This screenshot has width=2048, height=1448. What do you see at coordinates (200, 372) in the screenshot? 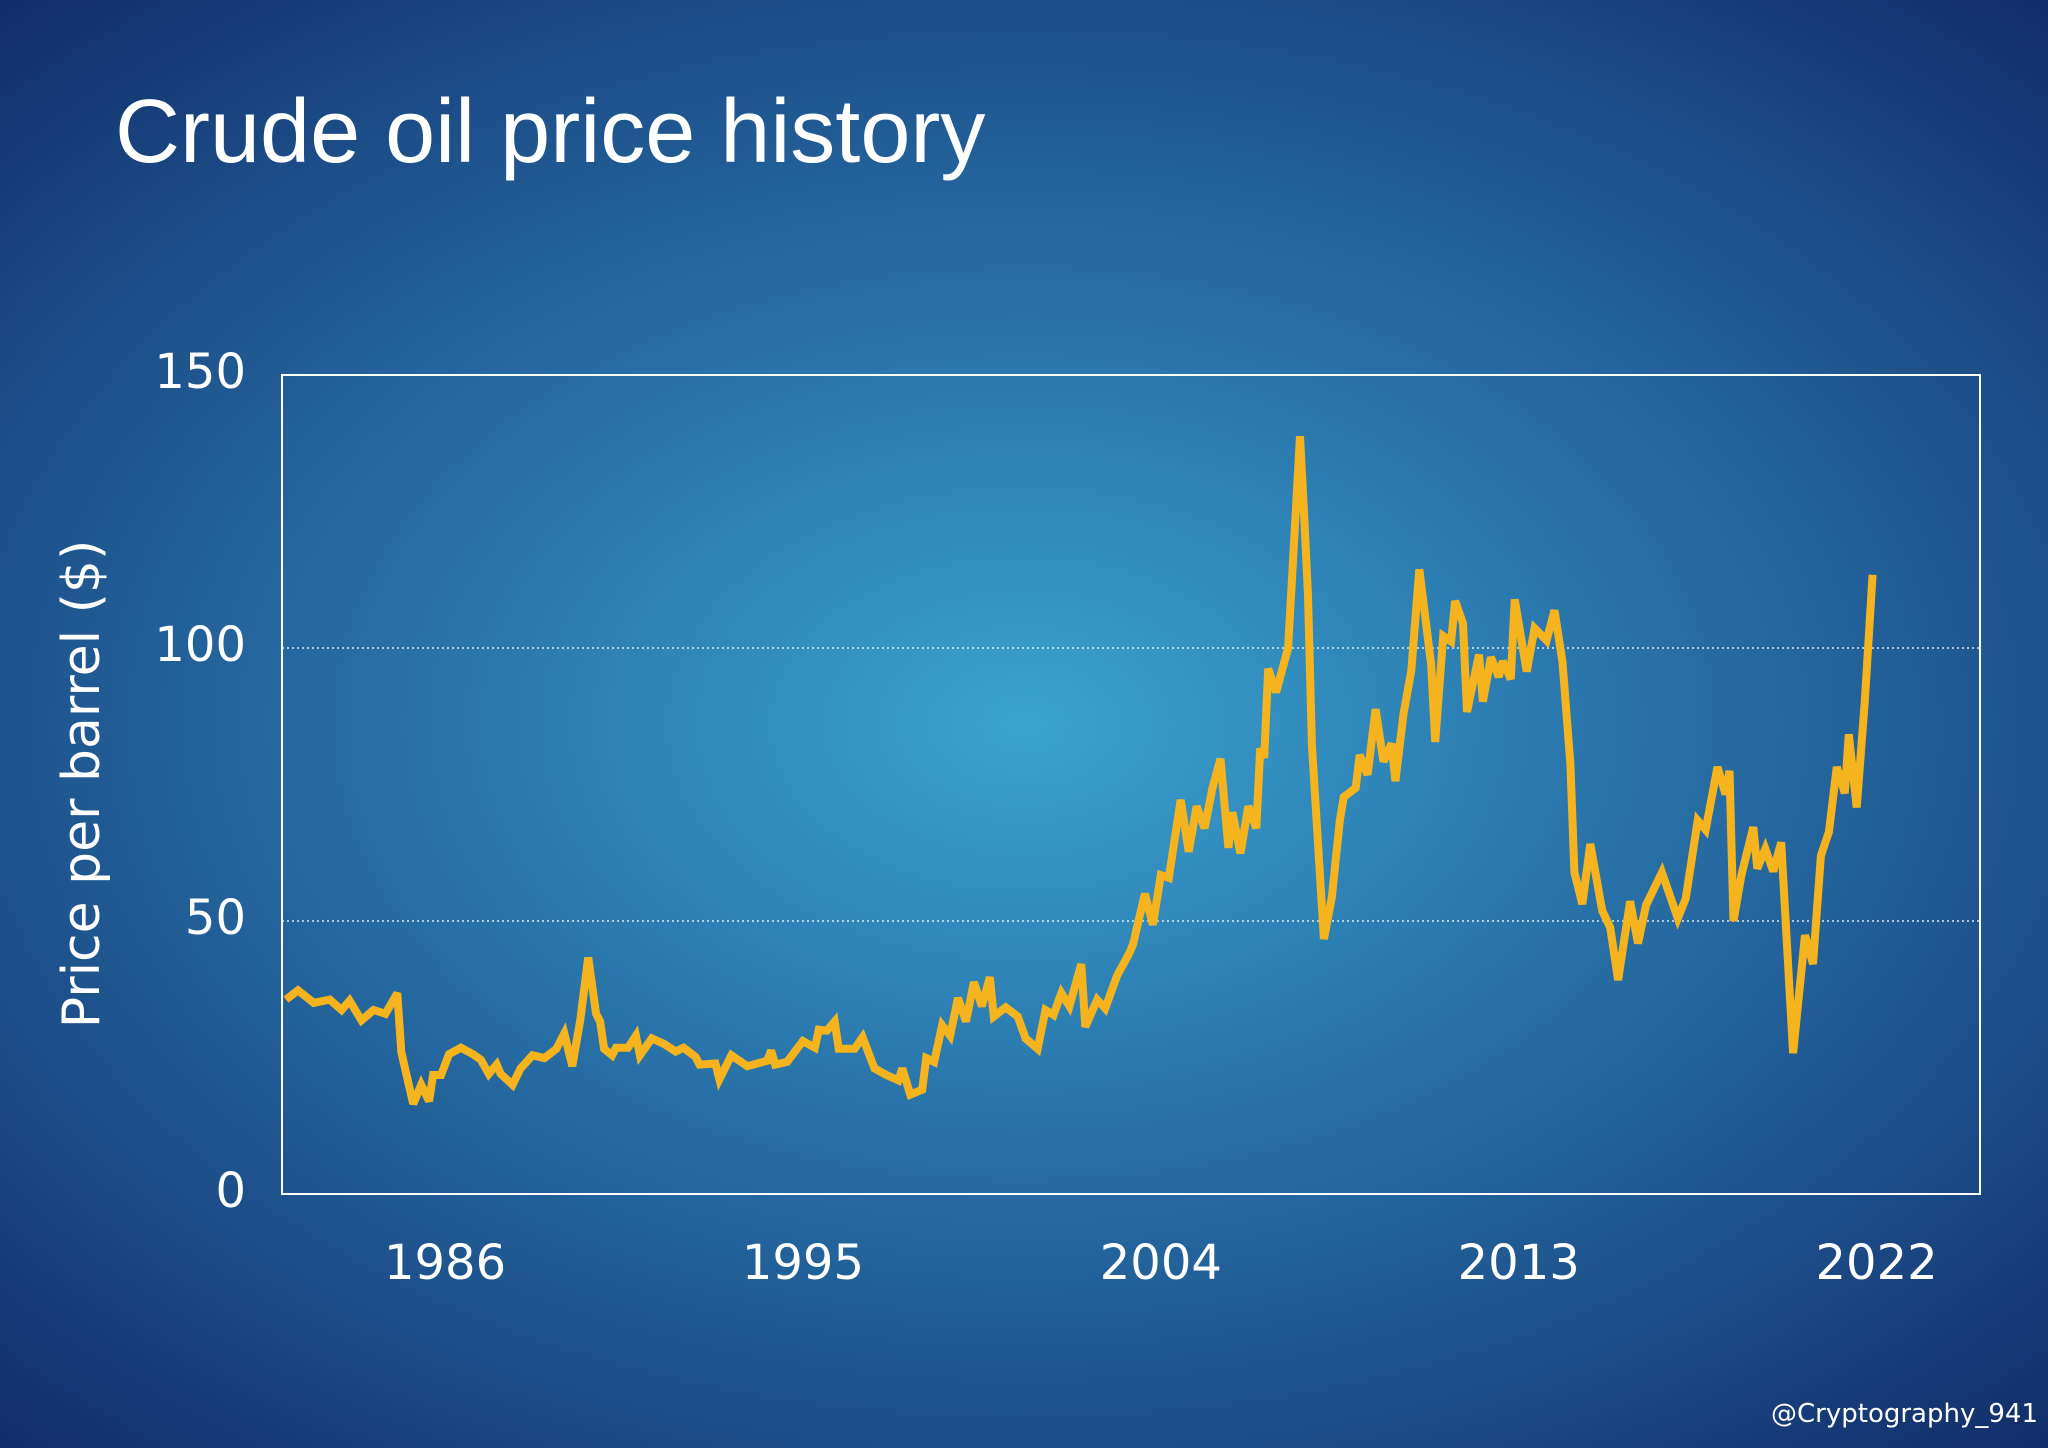
I see `y-tick-label: 150` at bounding box center [200, 372].